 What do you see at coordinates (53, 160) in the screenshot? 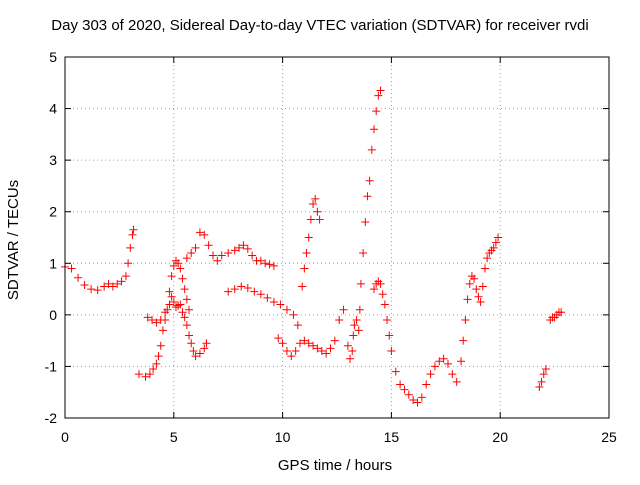
I see `y-tick-label: 3` at bounding box center [53, 160].